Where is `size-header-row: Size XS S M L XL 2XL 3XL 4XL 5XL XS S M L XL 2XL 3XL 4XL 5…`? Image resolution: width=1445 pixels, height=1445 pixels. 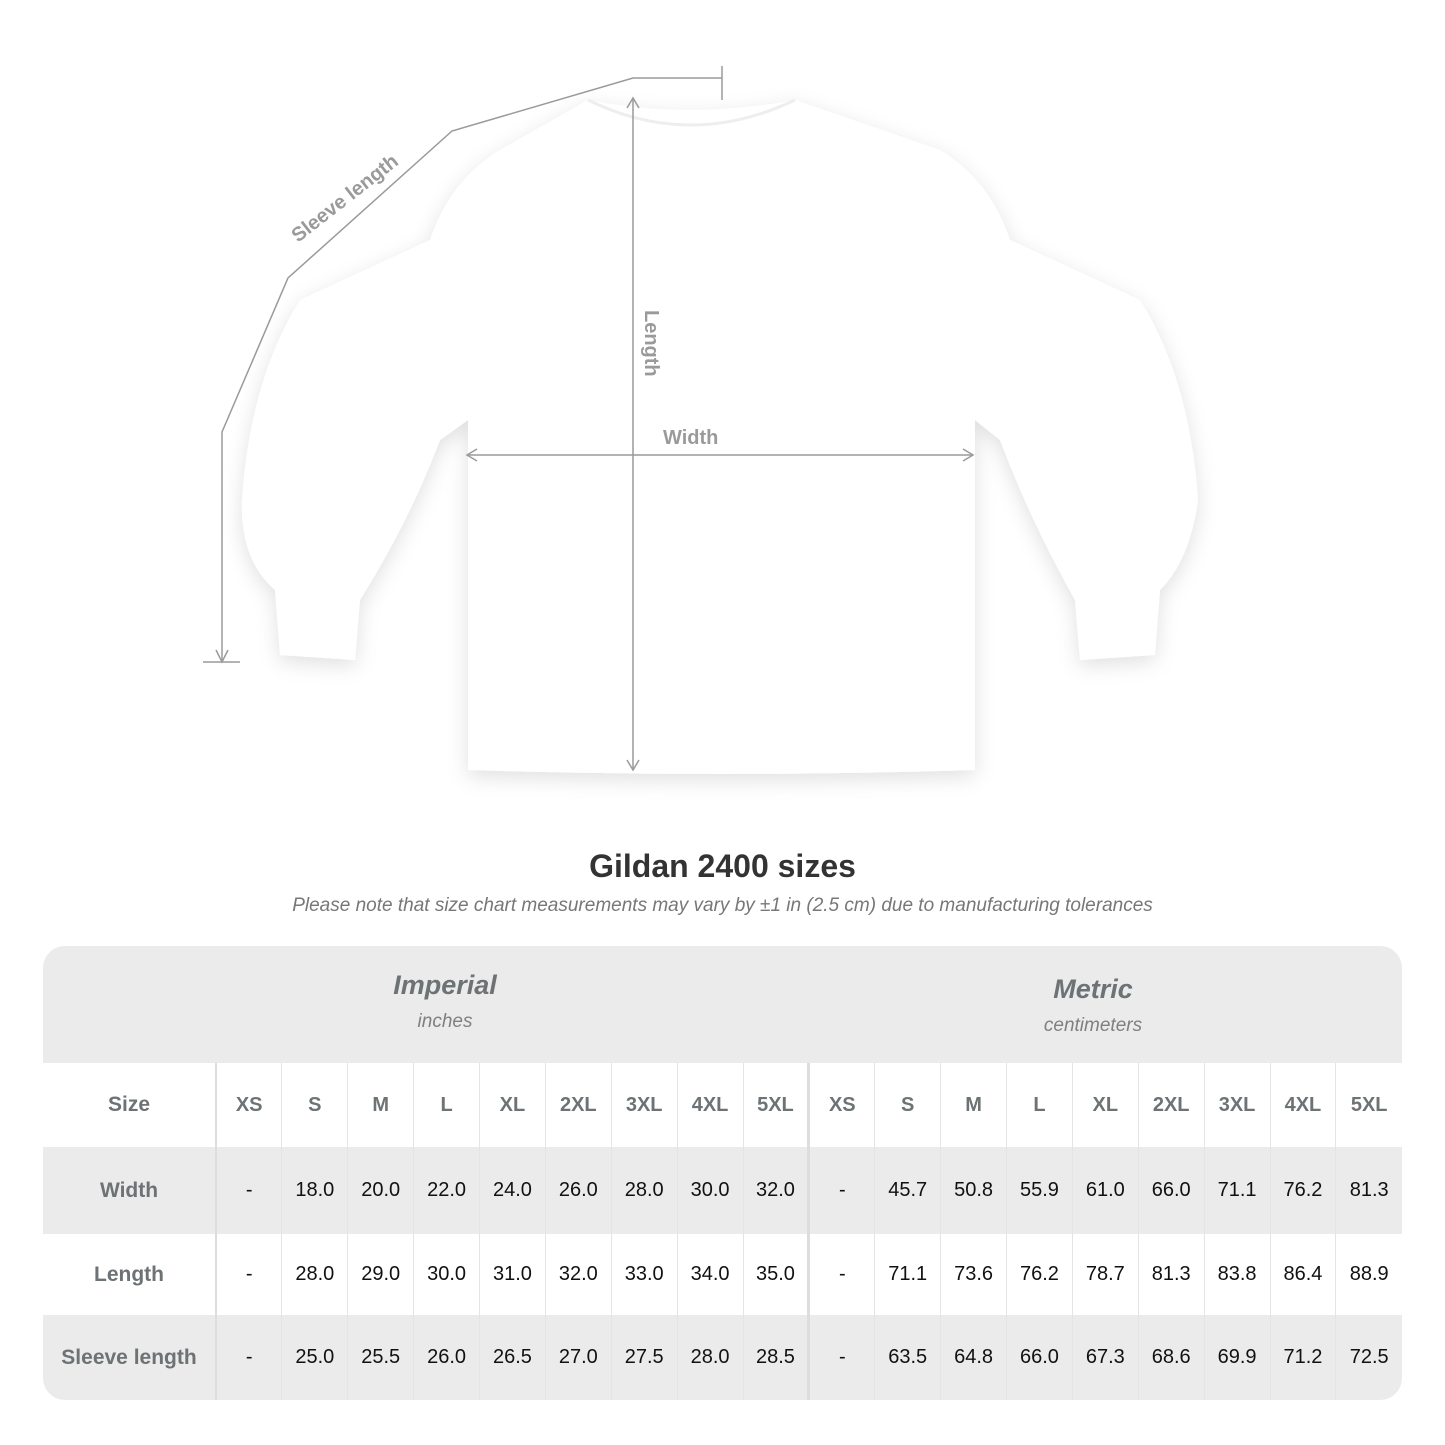 size-header-row: Size XS S M L XL 2XL 3XL 4XL 5XL XS S M L XL 2XL 3XL 4XL 5… is located at coordinates (722, 1105).